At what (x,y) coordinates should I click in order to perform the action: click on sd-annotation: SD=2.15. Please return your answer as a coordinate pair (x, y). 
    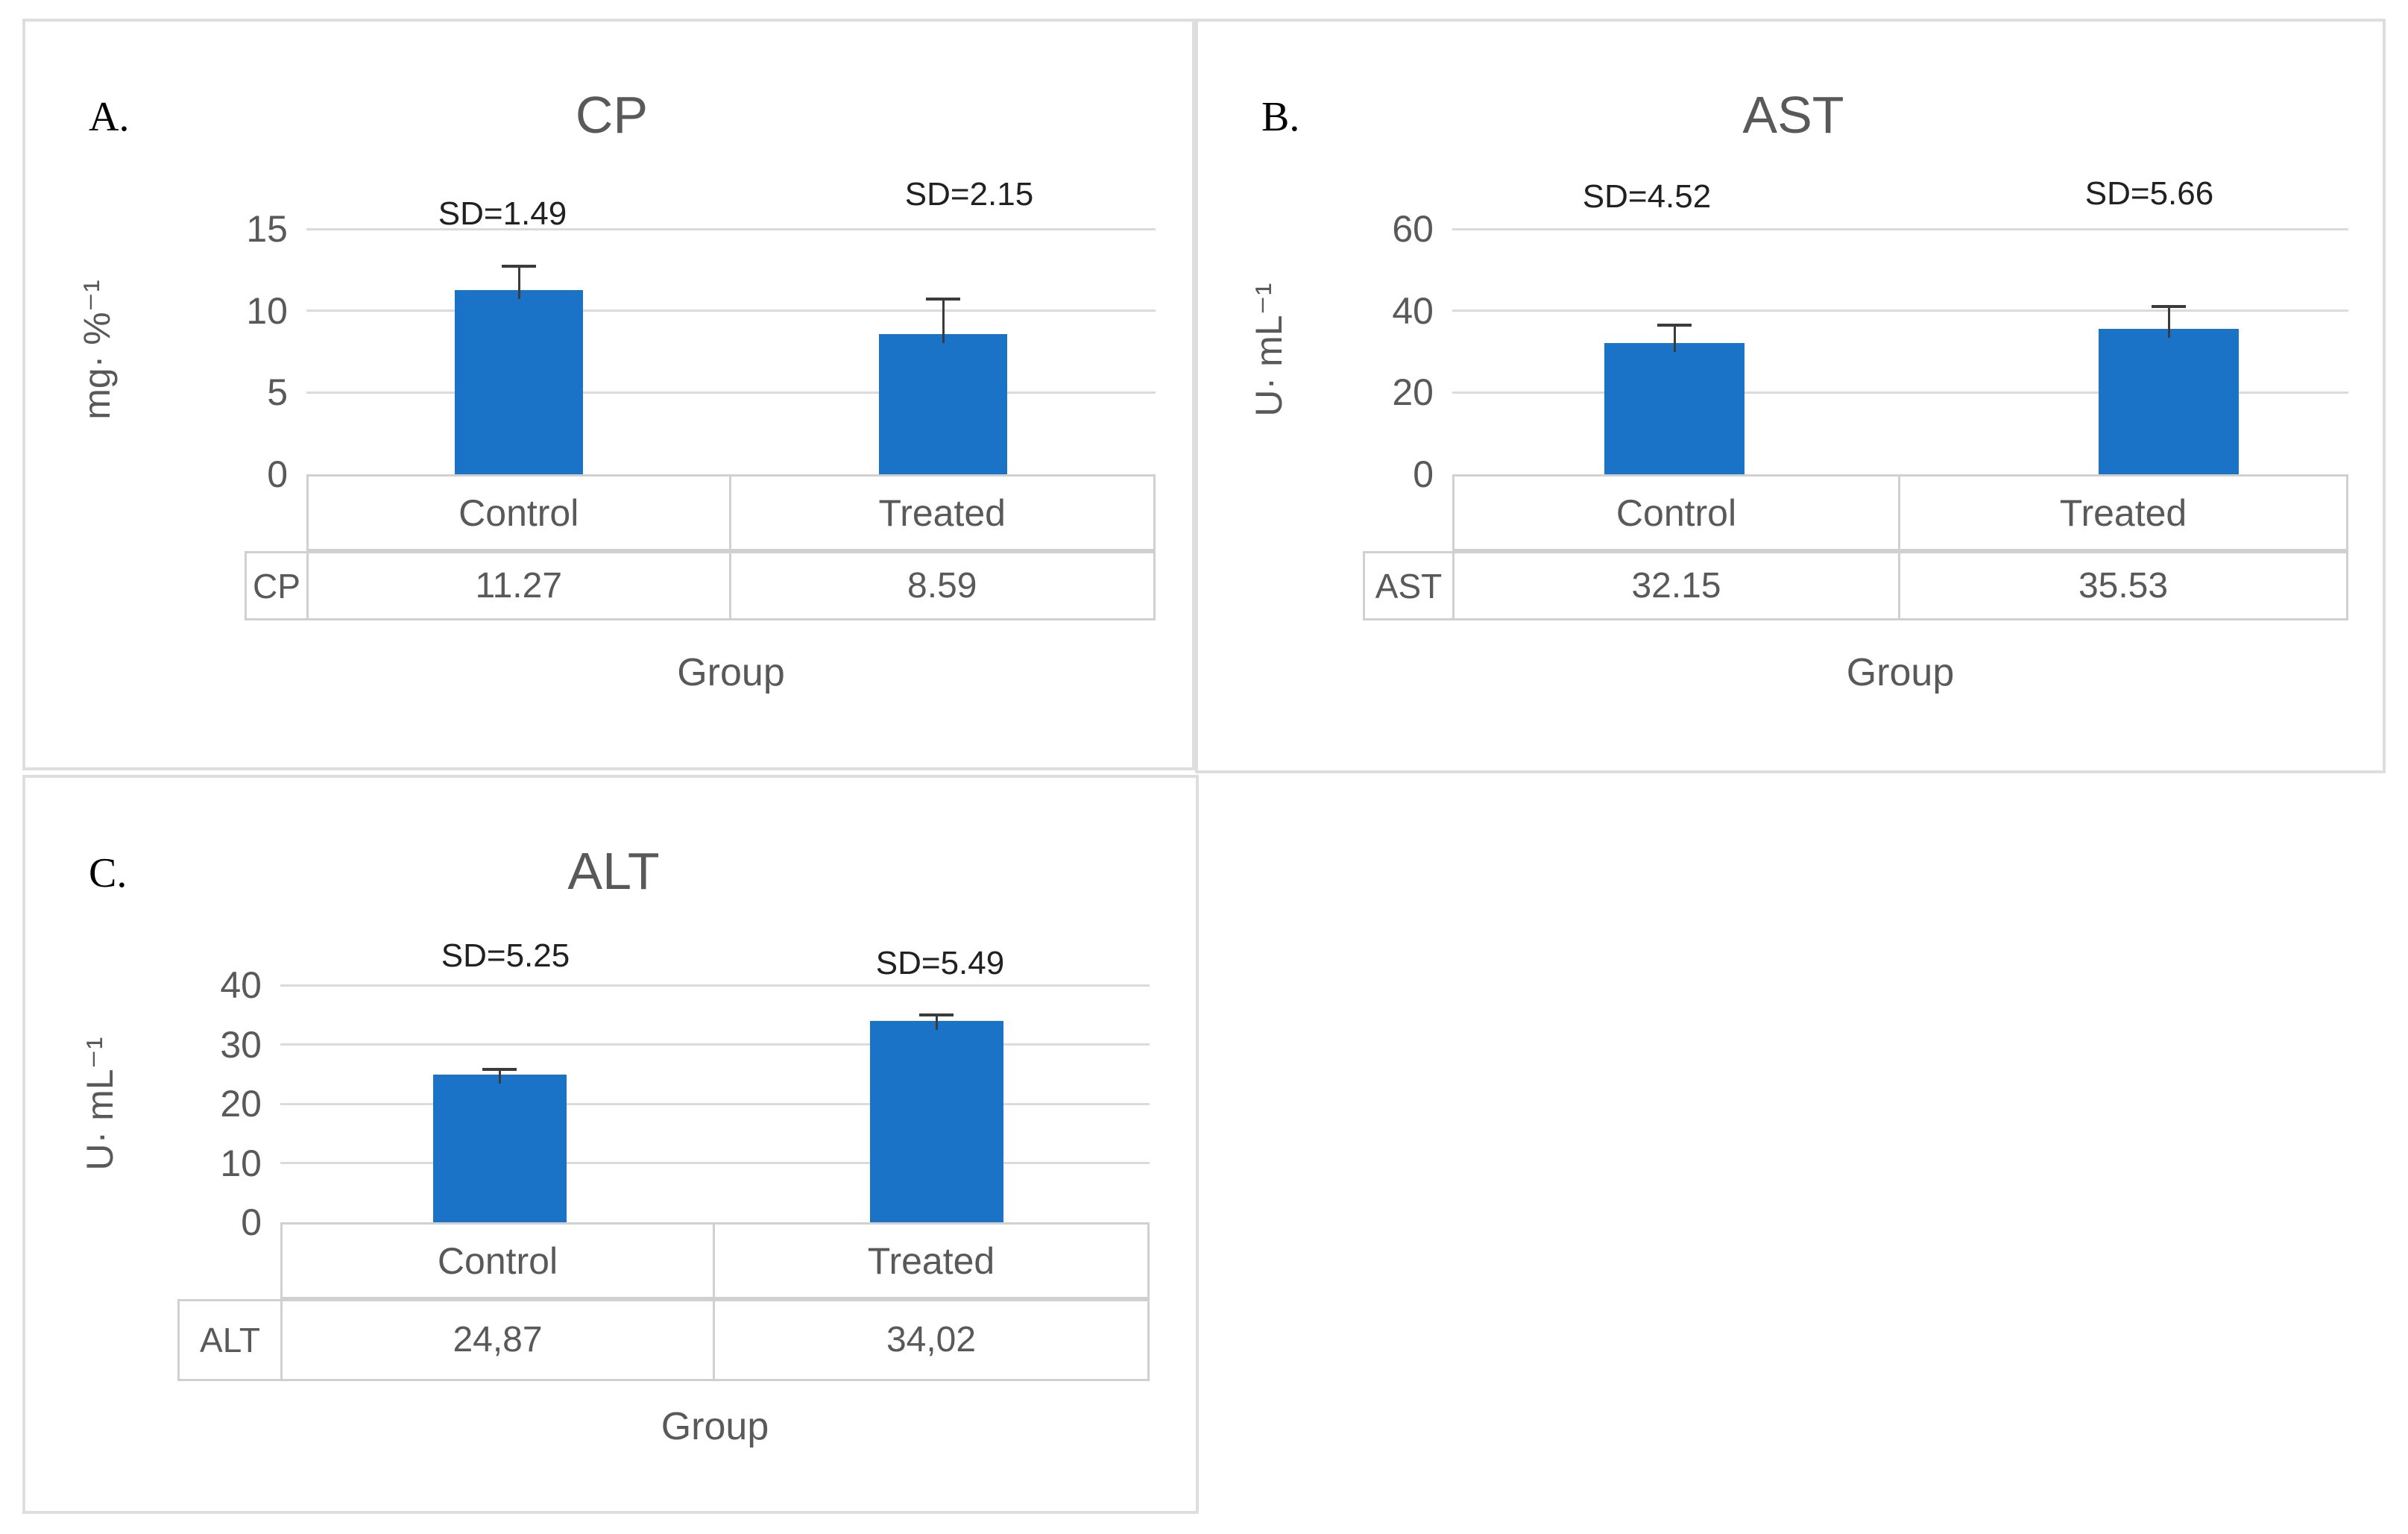
    Looking at the image, I should click on (969, 195).